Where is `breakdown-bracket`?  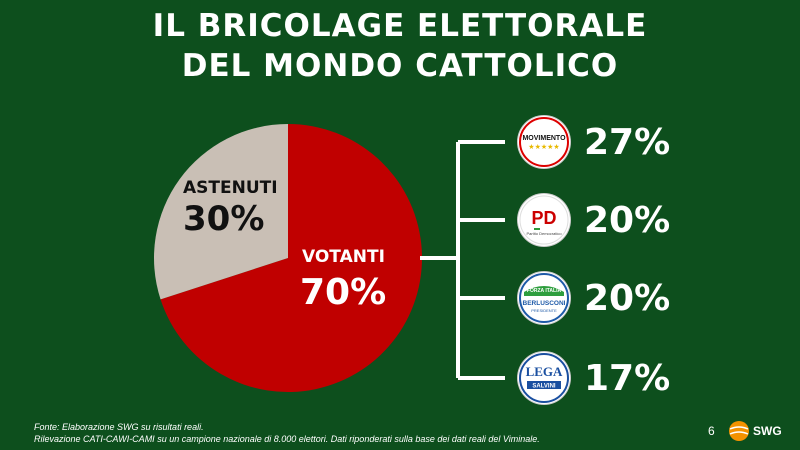
breakdown-bracket is located at coordinates (462, 260).